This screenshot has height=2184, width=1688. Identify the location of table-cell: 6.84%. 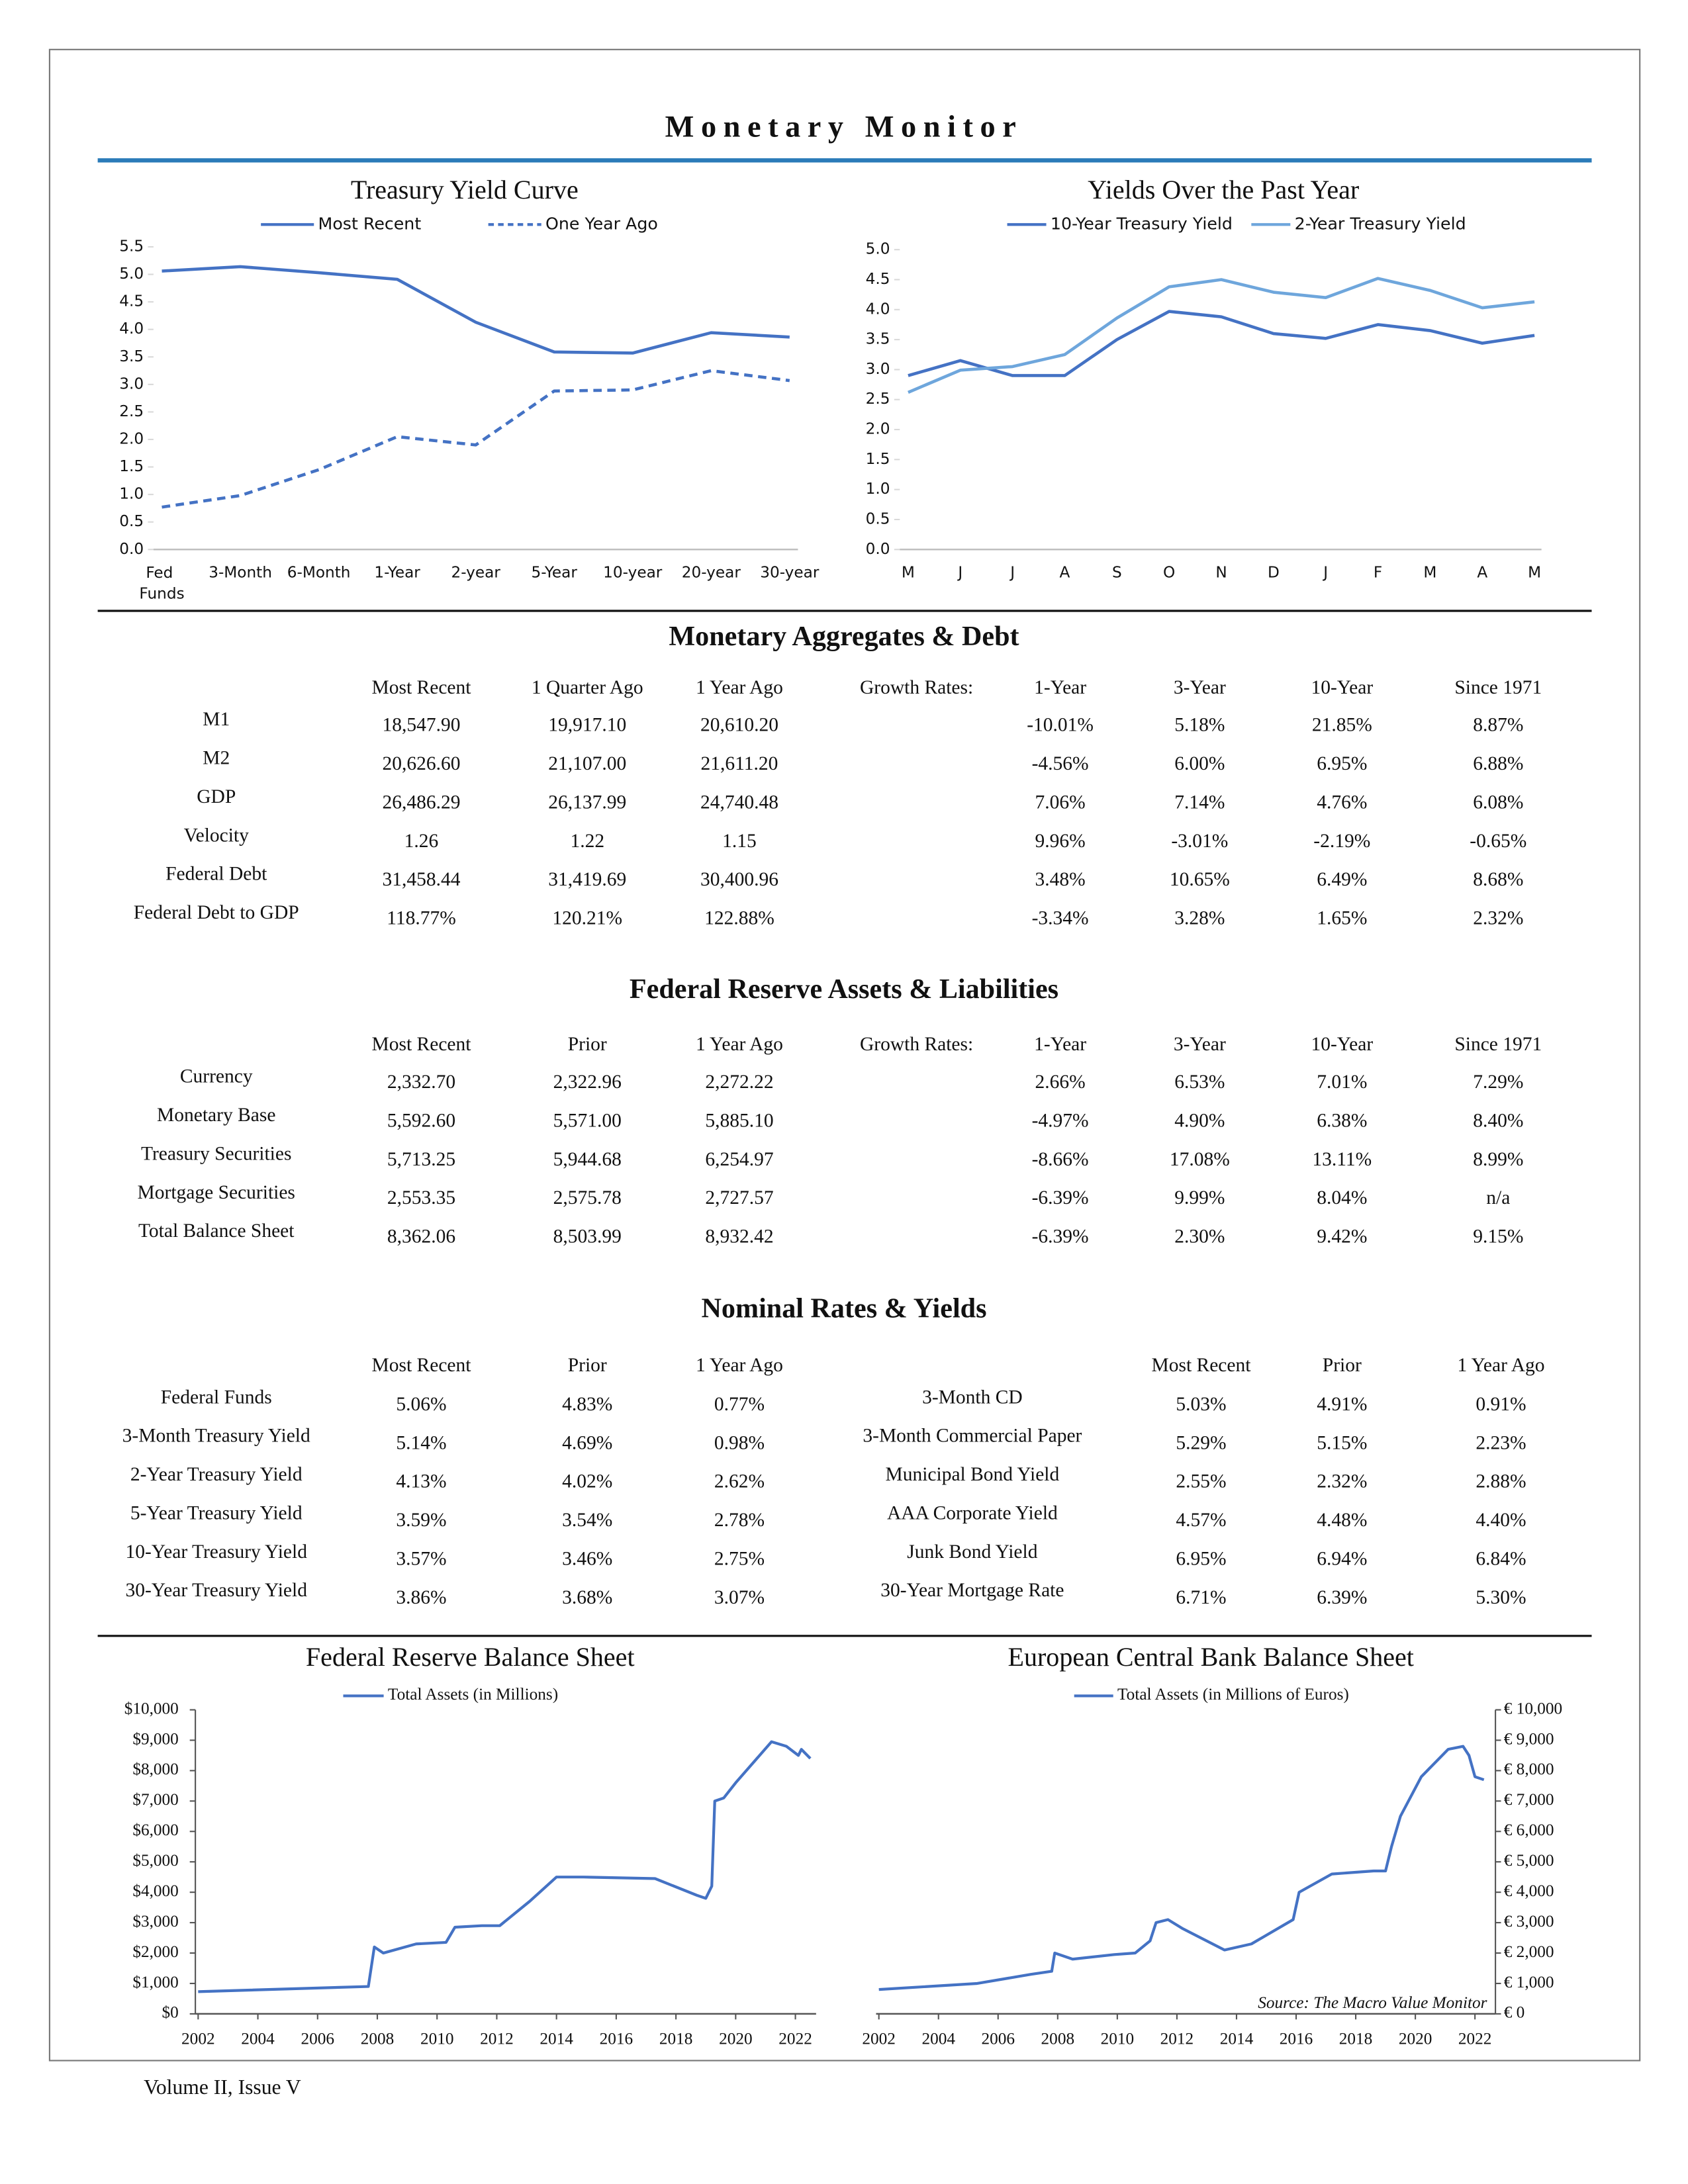
(1501, 1558).